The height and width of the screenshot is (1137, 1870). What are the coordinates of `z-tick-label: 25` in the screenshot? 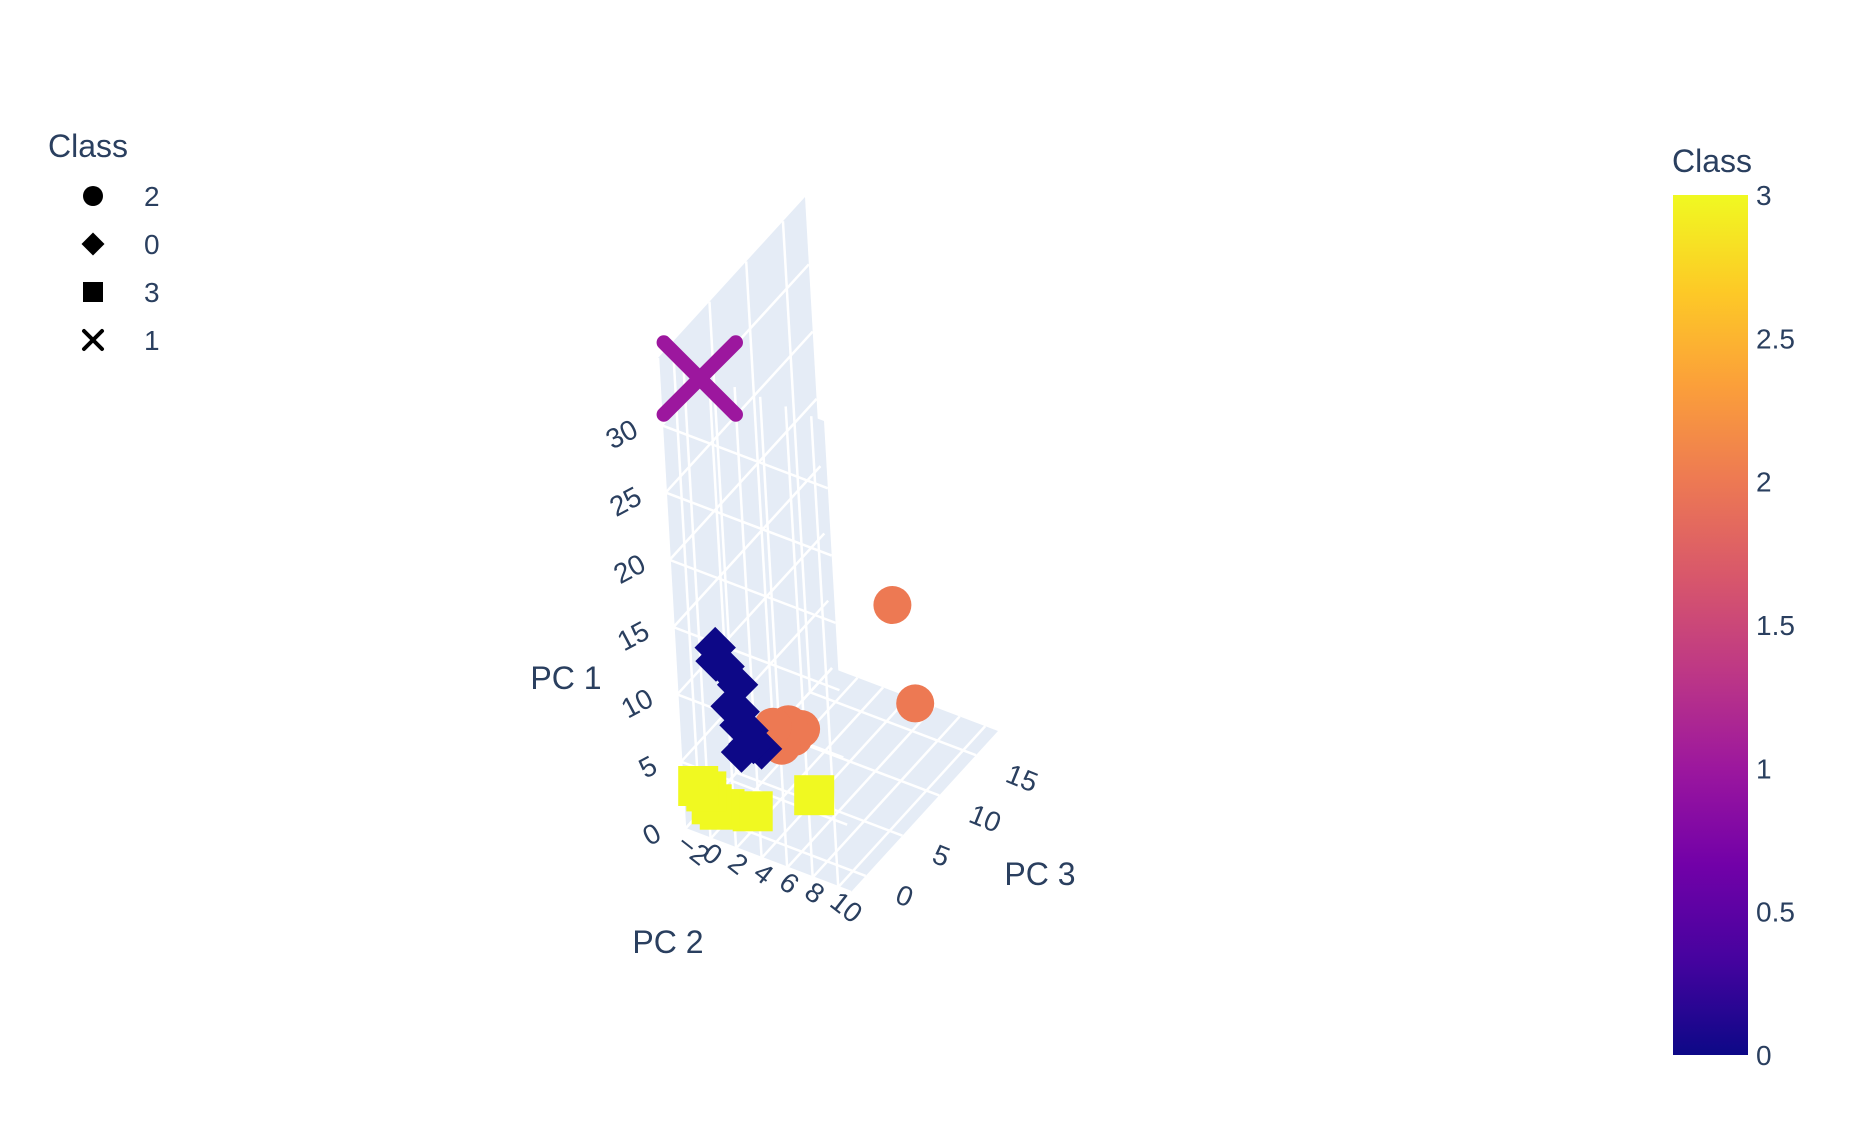 It's located at (625, 502).